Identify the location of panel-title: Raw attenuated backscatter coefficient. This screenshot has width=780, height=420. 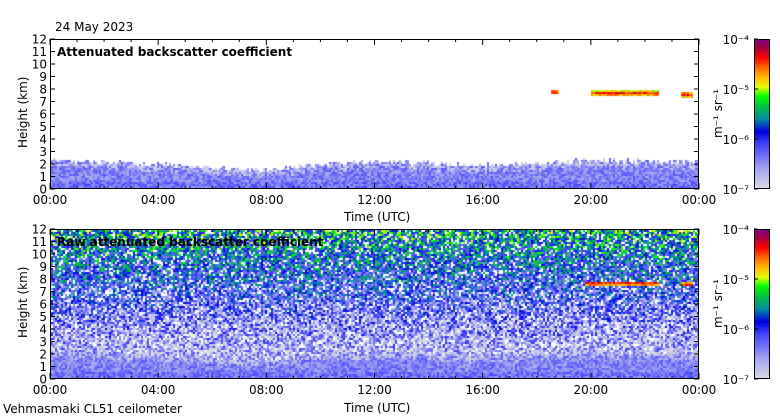
(190, 242).